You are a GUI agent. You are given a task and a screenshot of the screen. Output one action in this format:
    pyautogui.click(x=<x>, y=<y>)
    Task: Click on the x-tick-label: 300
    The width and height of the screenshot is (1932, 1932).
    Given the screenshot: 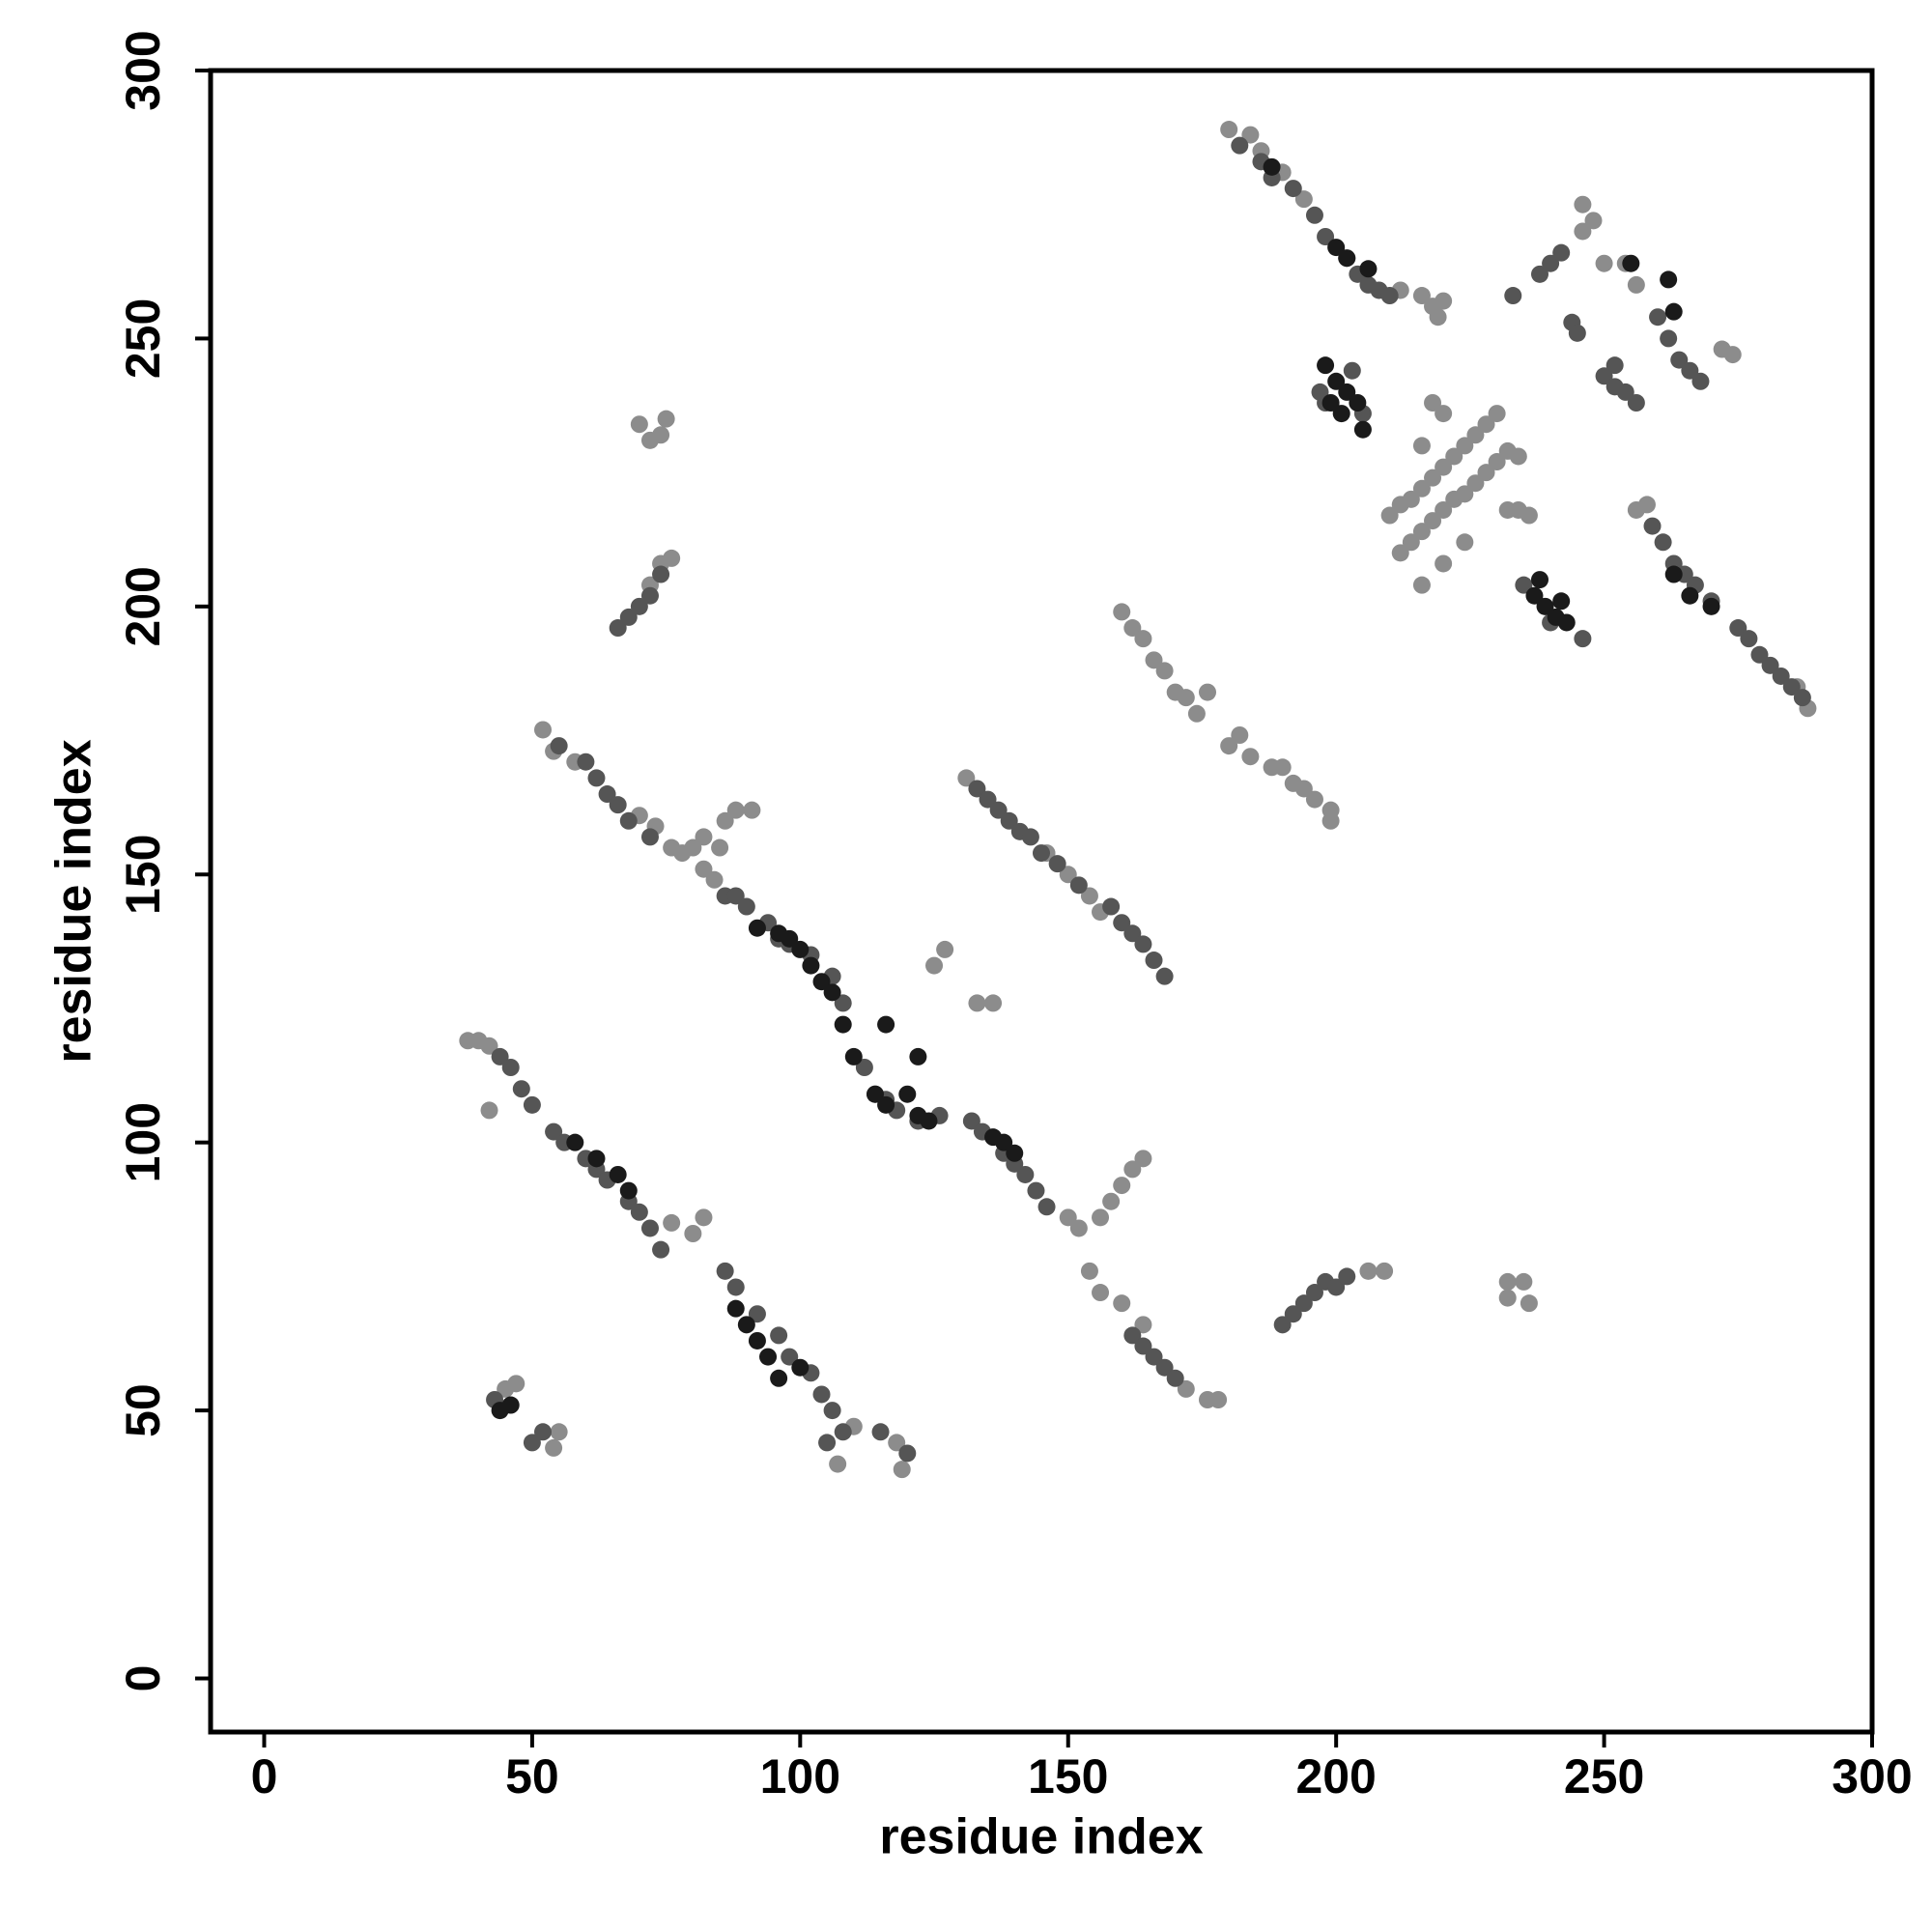 What is the action you would take?
    pyautogui.click(x=1872, y=1776)
    